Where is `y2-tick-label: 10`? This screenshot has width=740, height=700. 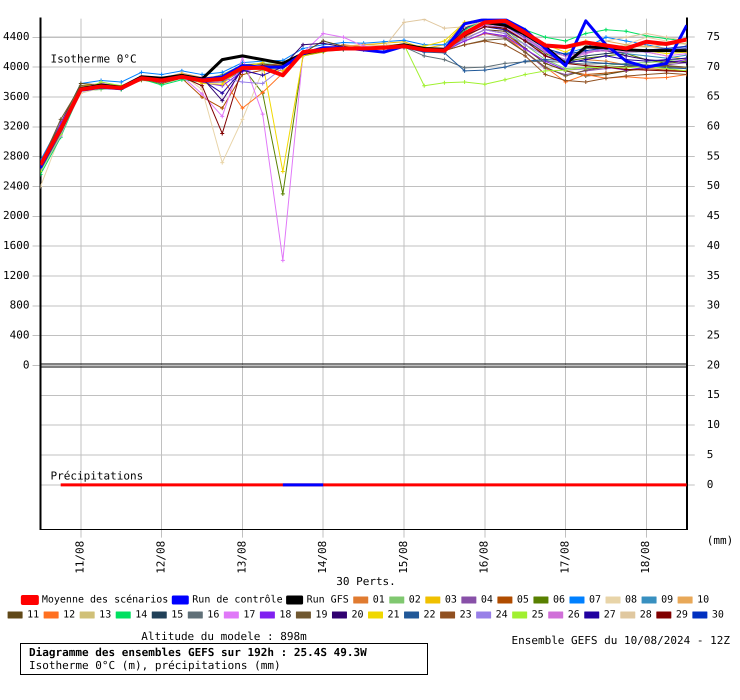
y2-tick-label: 10 is located at coordinates (713, 425).